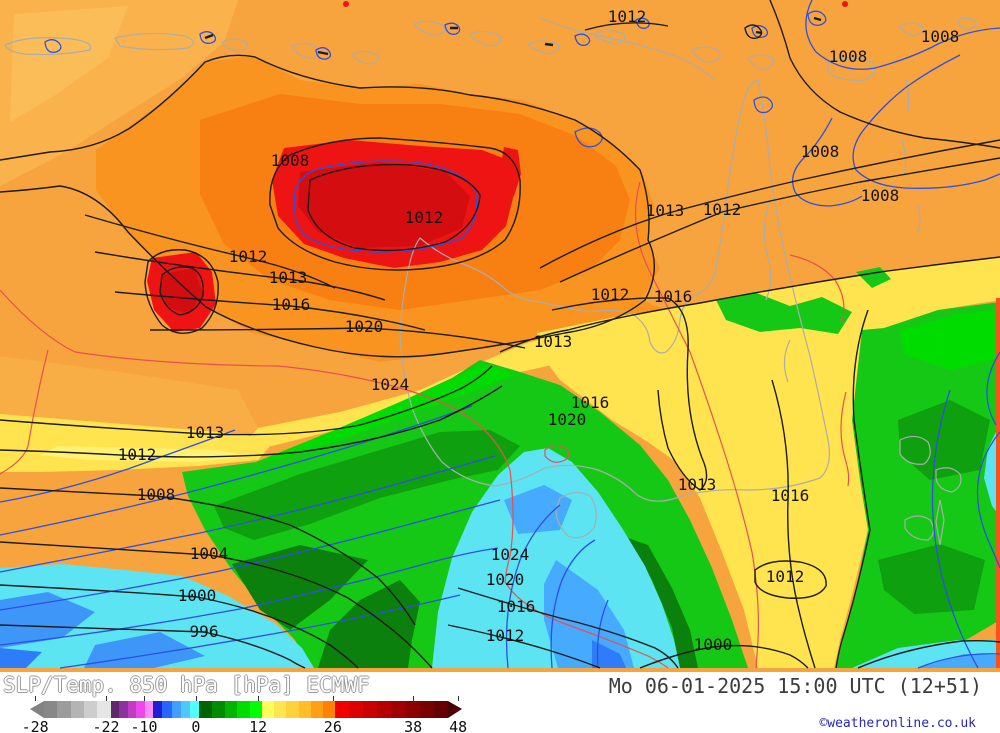 This screenshot has height=733, width=1000. I want to click on colorbar-tick-label: 26, so click(332, 725).